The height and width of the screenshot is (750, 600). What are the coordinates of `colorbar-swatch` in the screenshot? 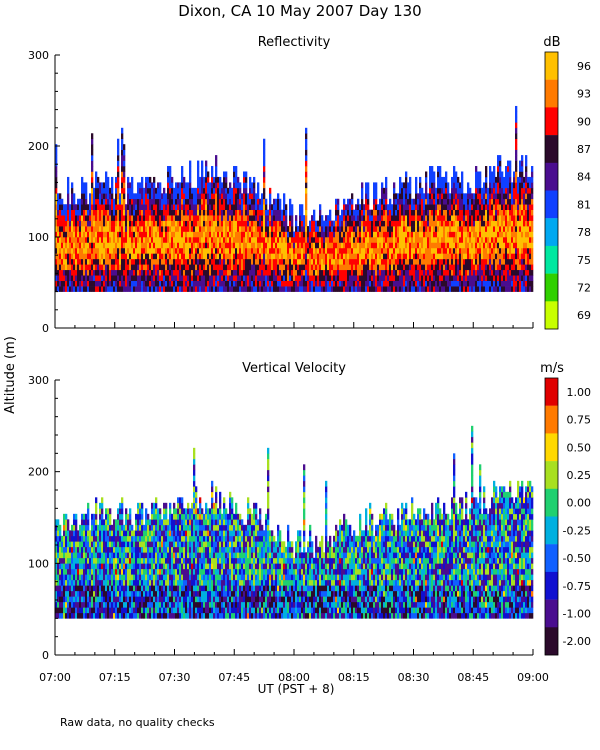 It's located at (551, 66).